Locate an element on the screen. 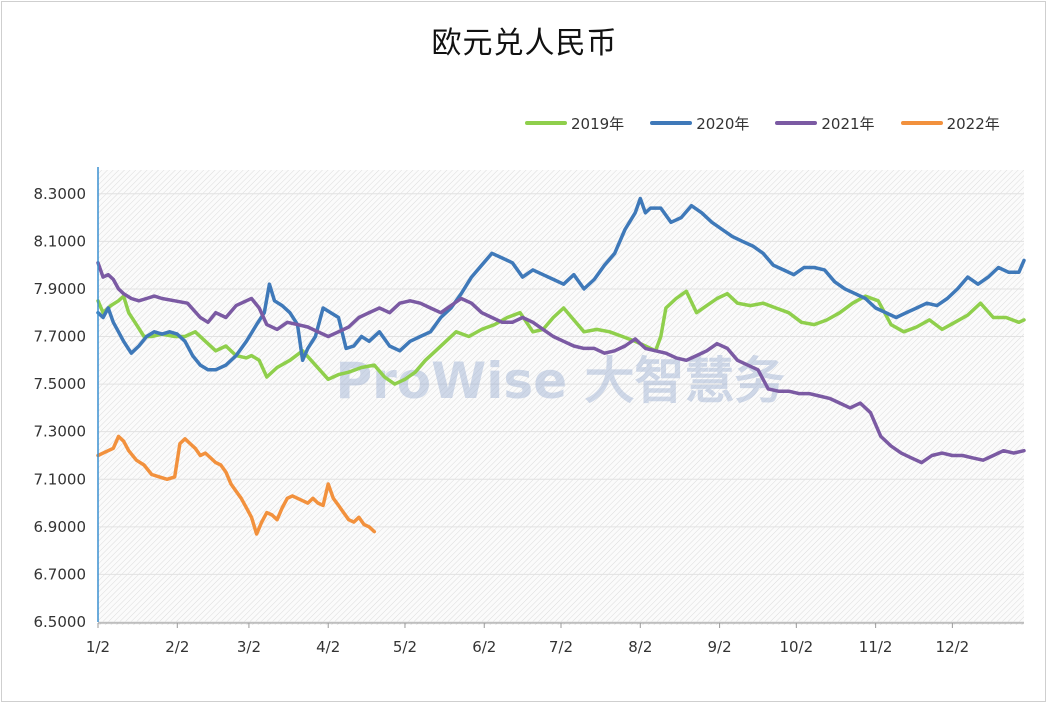 This screenshot has height=705, width=1049. y-tick-label-6: 7.1000 is located at coordinates (60, 479).